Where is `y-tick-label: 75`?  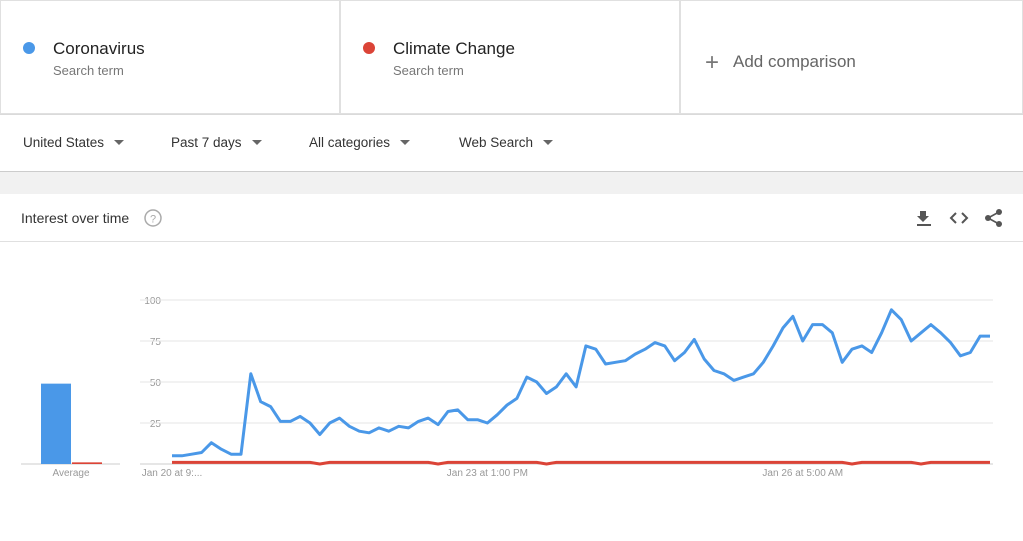
y-tick-label: 75 is located at coordinates (156, 342).